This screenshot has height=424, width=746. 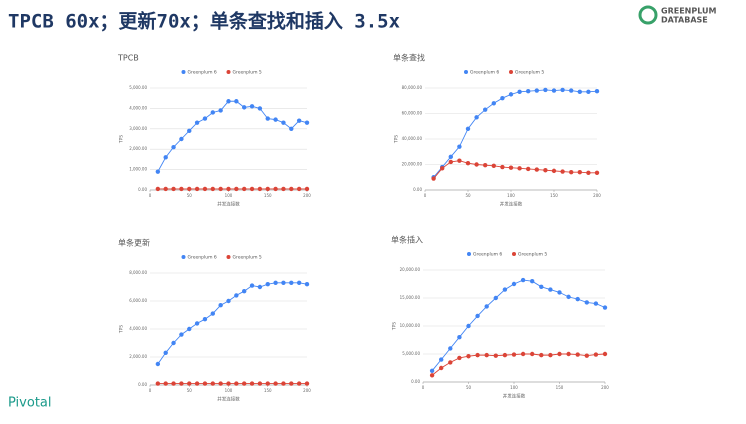 What do you see at coordinates (532, 255) in the screenshot?
I see `legend-label: Greenplum 5` at bounding box center [532, 255].